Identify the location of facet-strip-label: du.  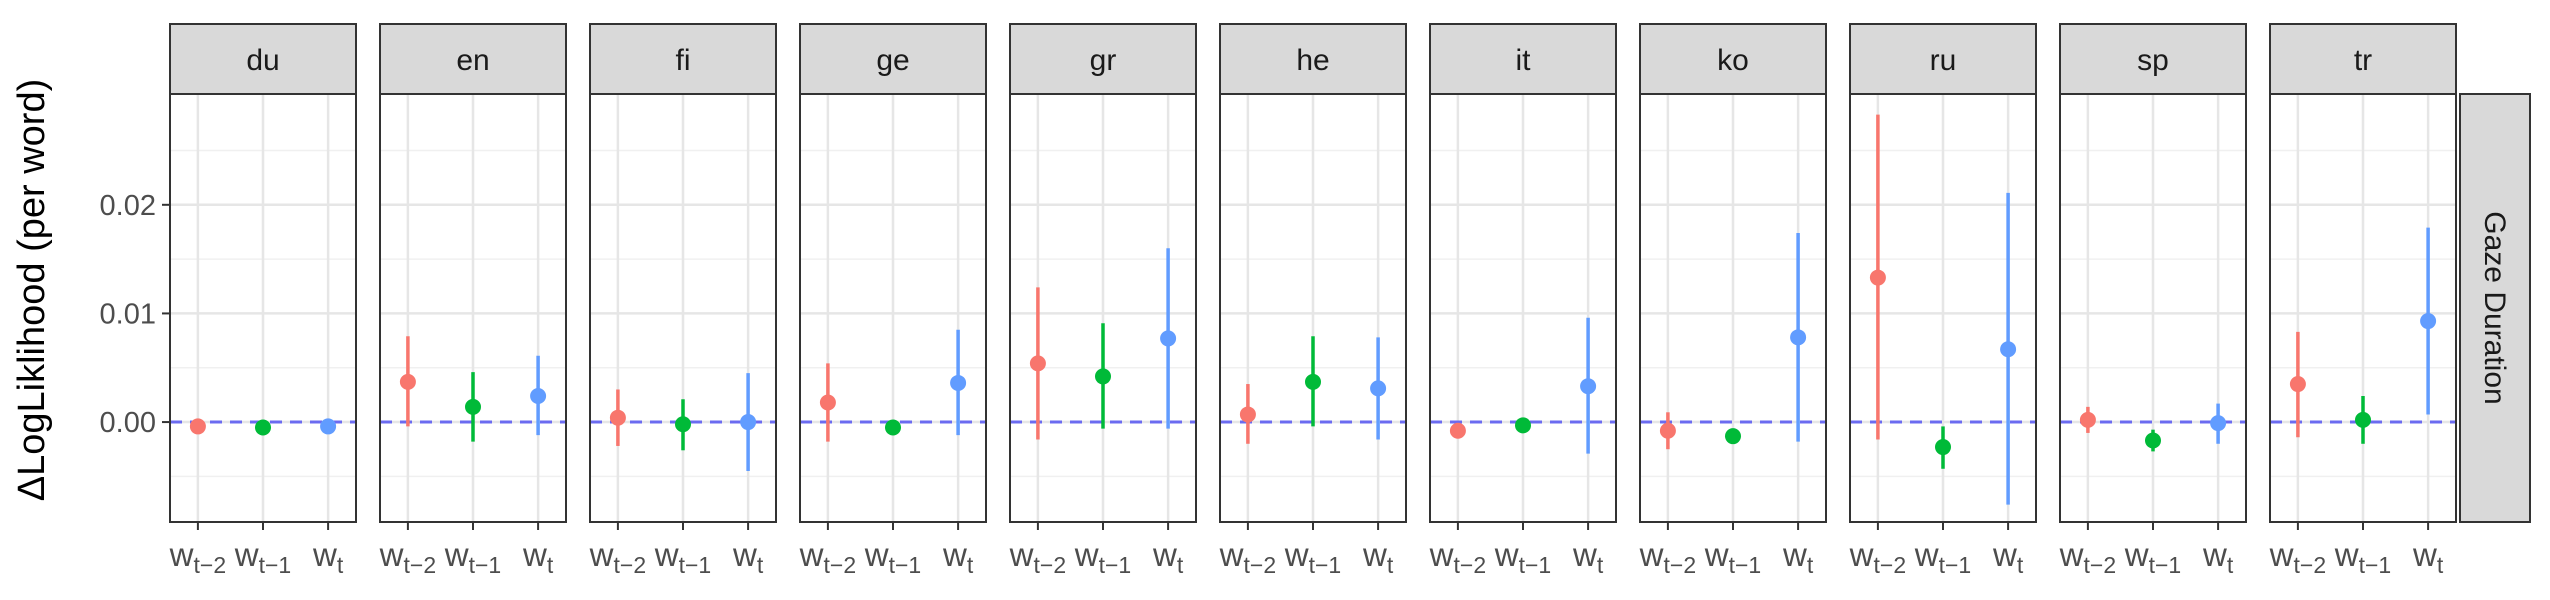
(262, 60).